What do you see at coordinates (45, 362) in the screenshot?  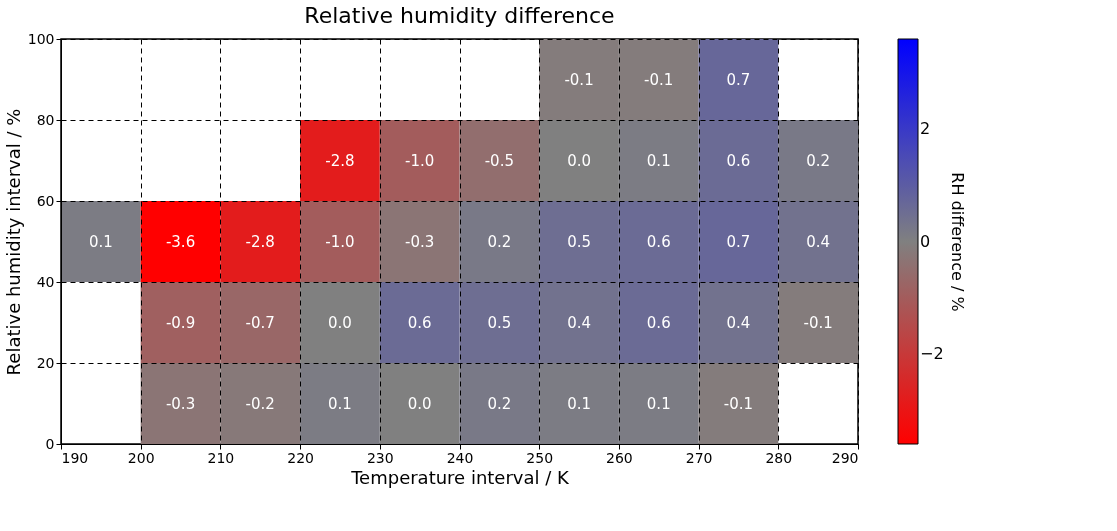 I see `y-tick-label: 20` at bounding box center [45, 362].